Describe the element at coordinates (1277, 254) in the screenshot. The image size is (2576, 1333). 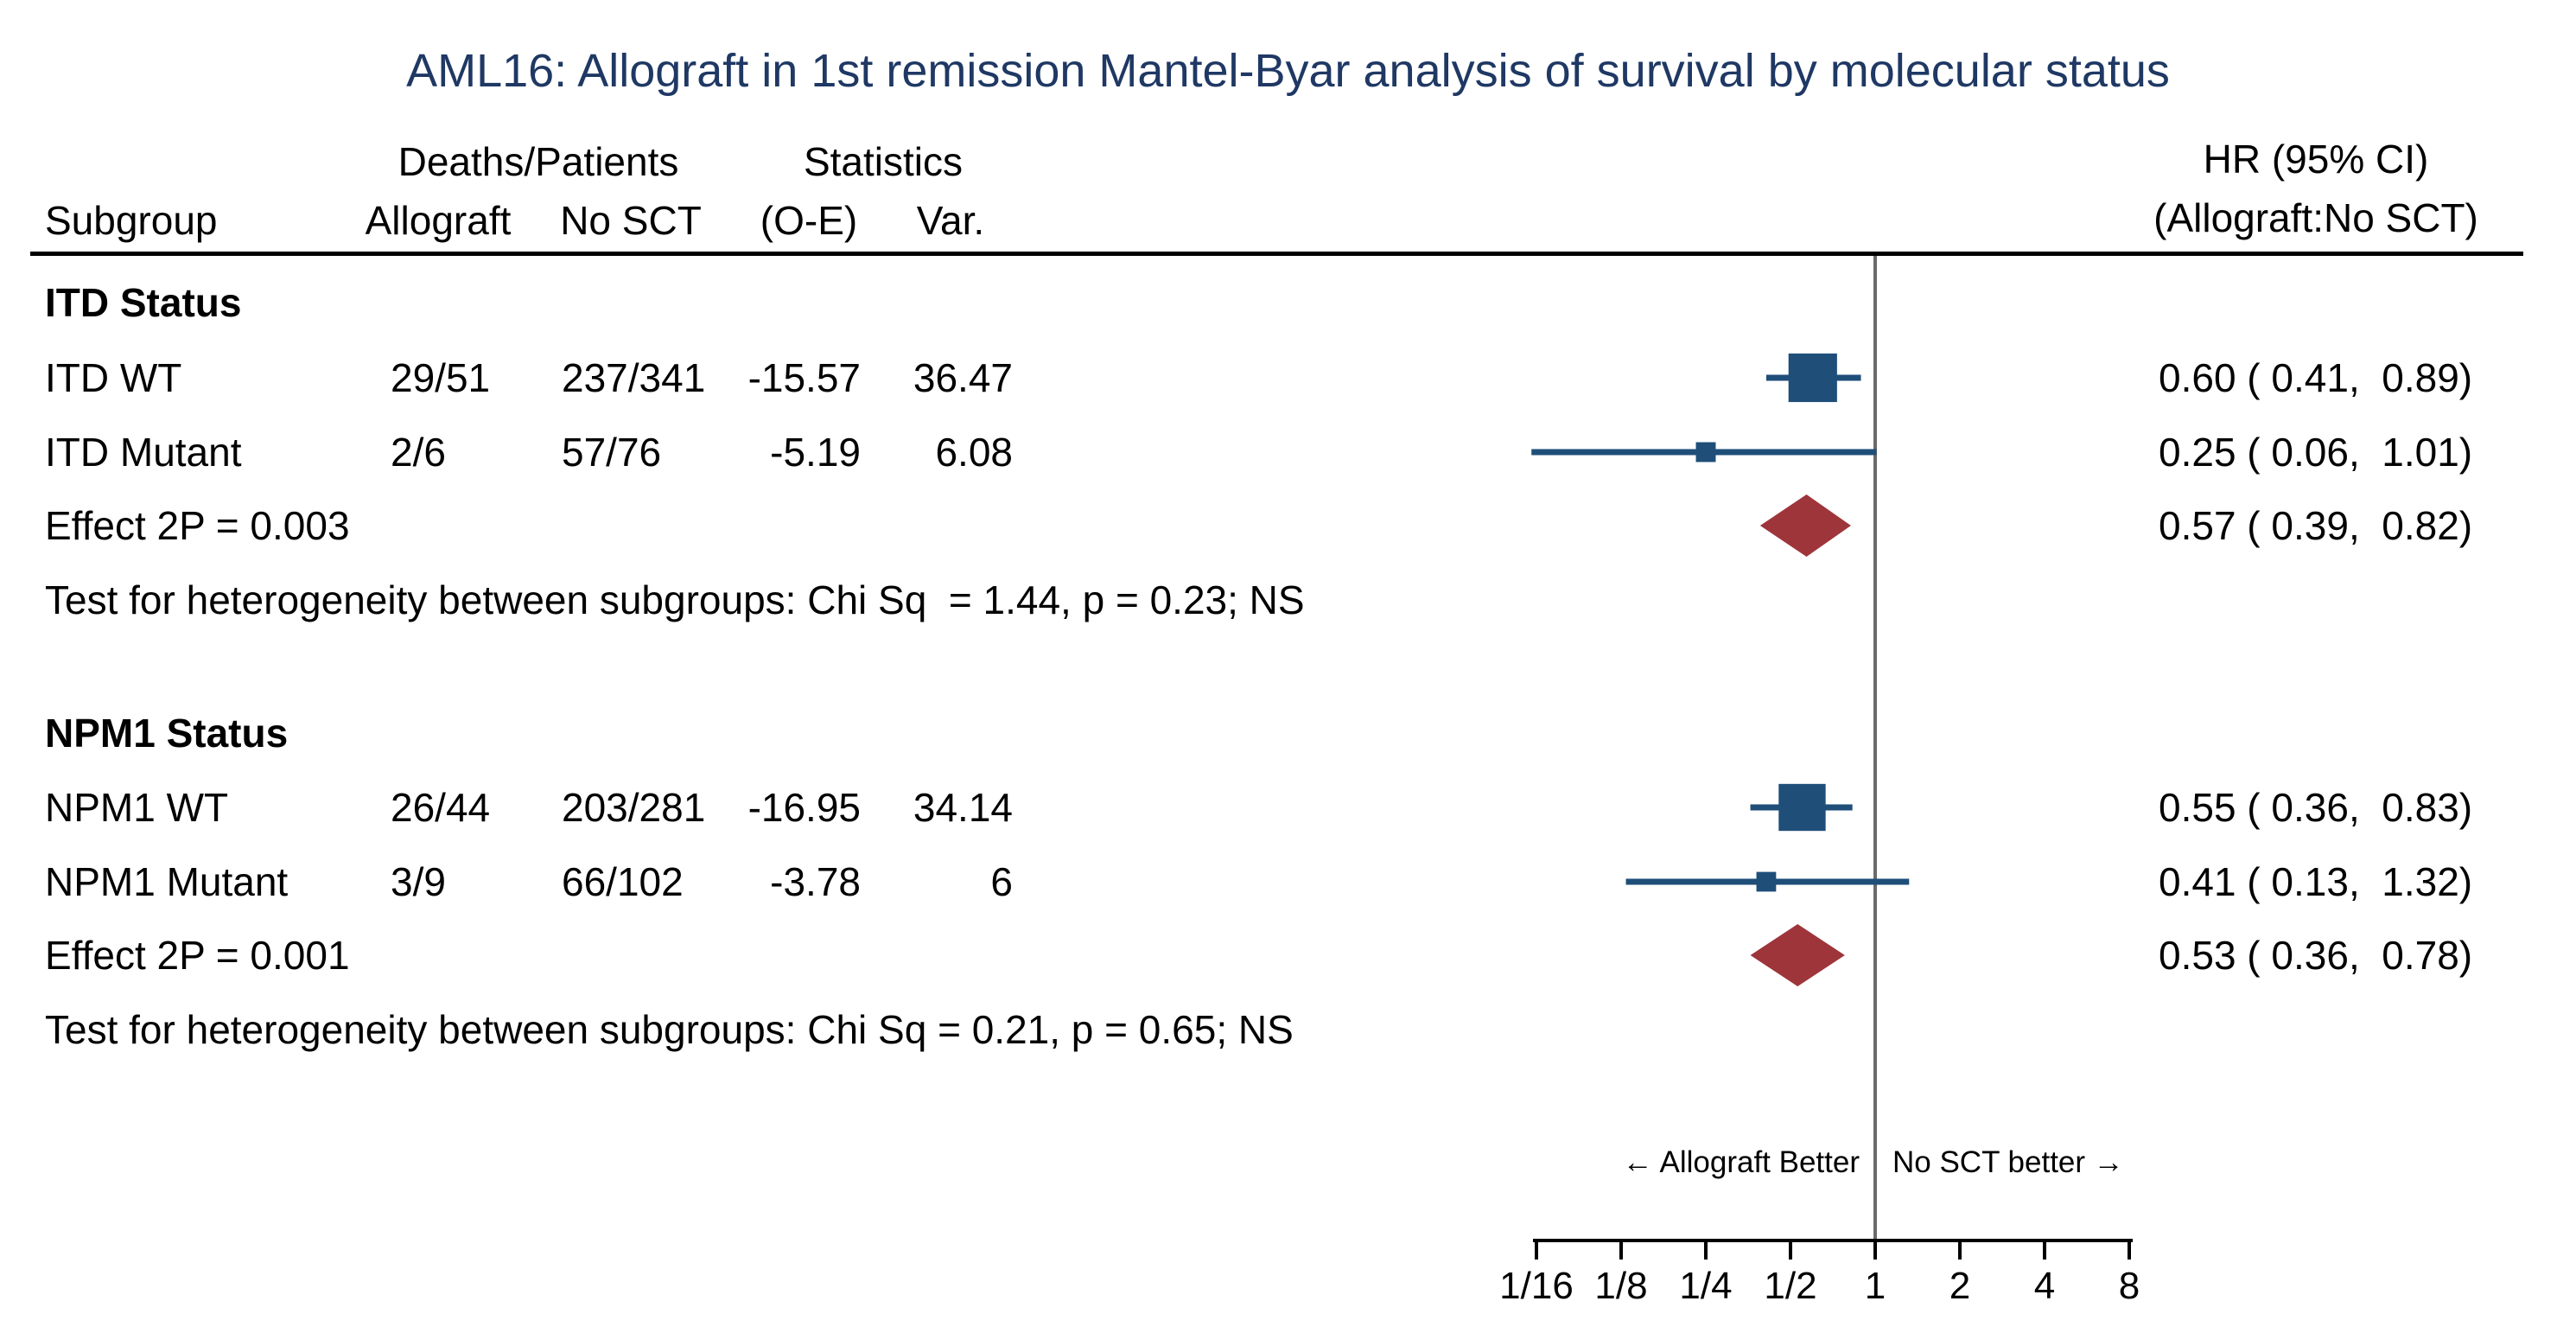
I see `header-rule` at that location.